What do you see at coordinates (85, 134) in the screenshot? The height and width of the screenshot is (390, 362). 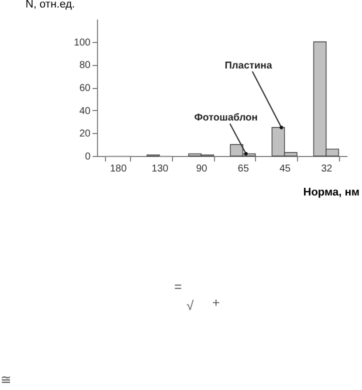 I see `y-tick-label: 20` at bounding box center [85, 134].